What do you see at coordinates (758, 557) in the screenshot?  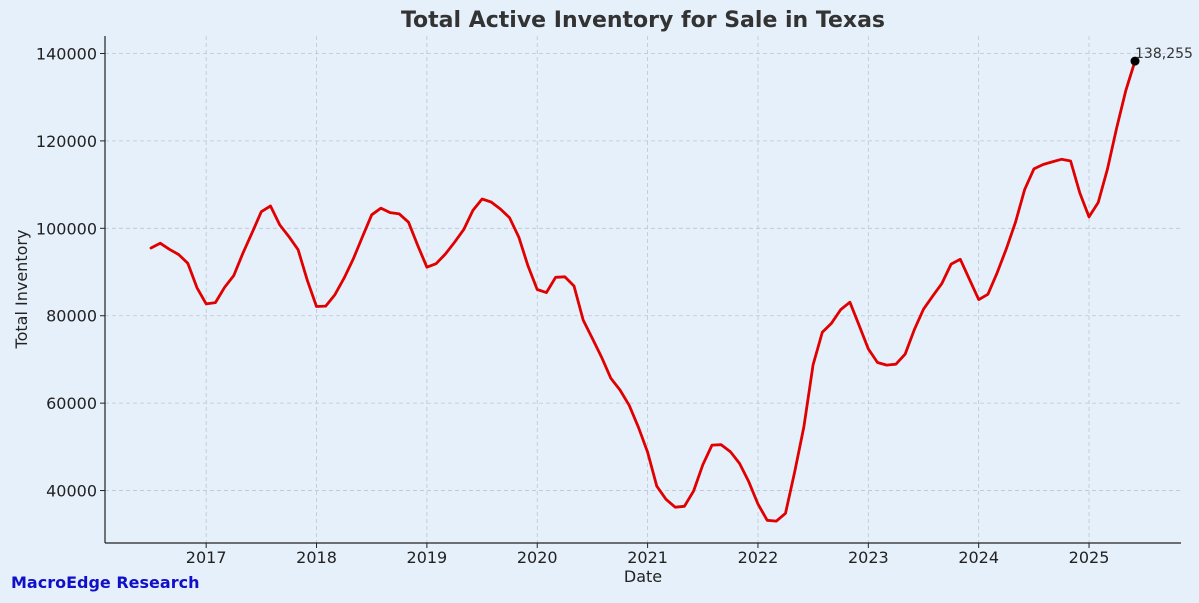 I see `x-tick-label: 2022` at bounding box center [758, 557].